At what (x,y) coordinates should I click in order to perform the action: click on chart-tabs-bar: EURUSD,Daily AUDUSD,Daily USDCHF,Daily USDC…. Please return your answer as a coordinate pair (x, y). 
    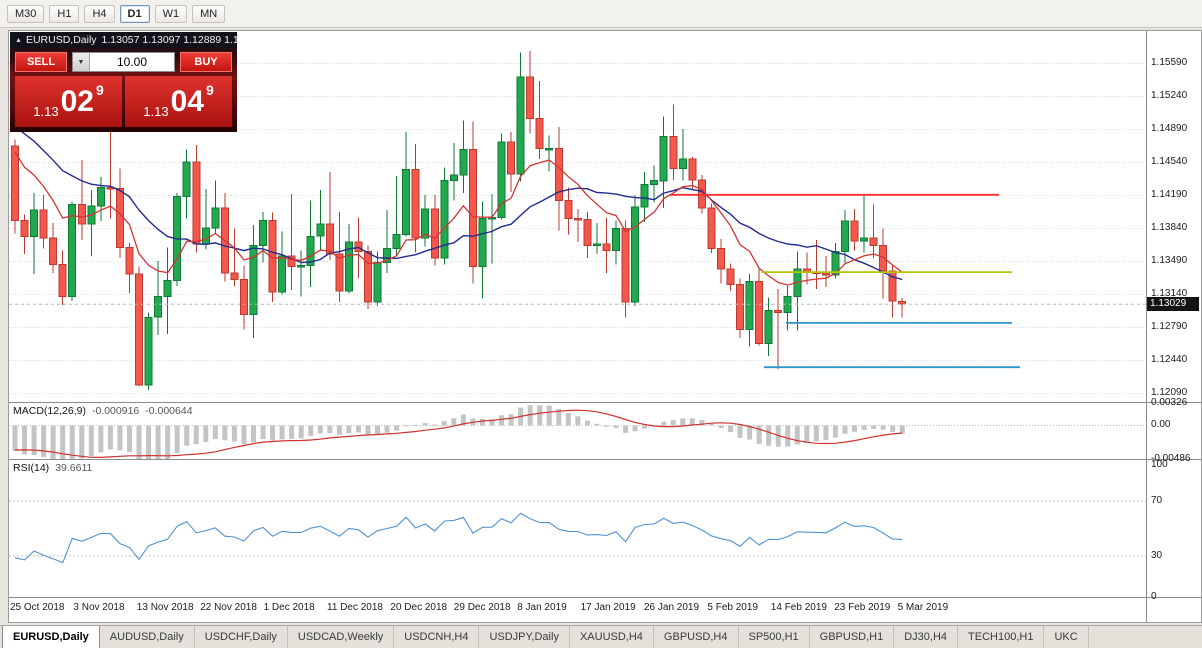
    Looking at the image, I should click on (601, 636).